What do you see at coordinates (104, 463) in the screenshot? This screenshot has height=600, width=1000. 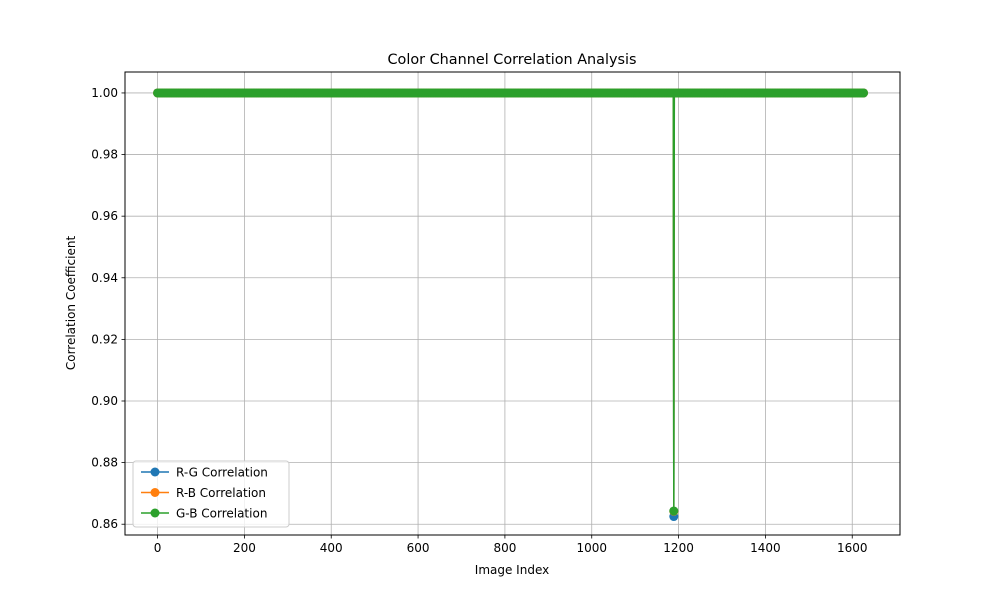 I see `y-tick-label: 0.88` at bounding box center [104, 463].